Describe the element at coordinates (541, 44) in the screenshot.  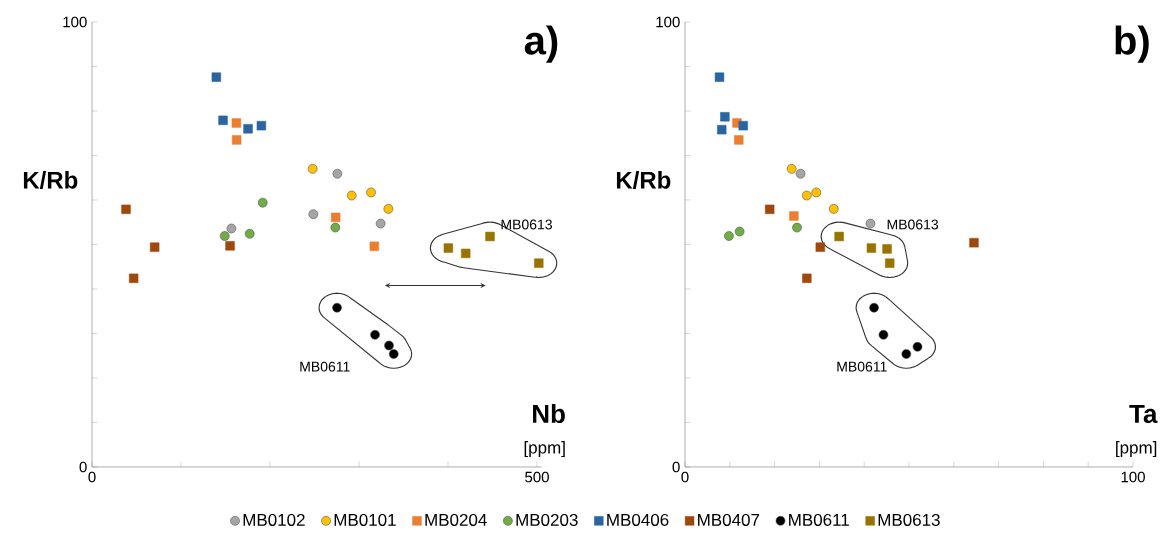
I see `chart-title: a)` at that location.